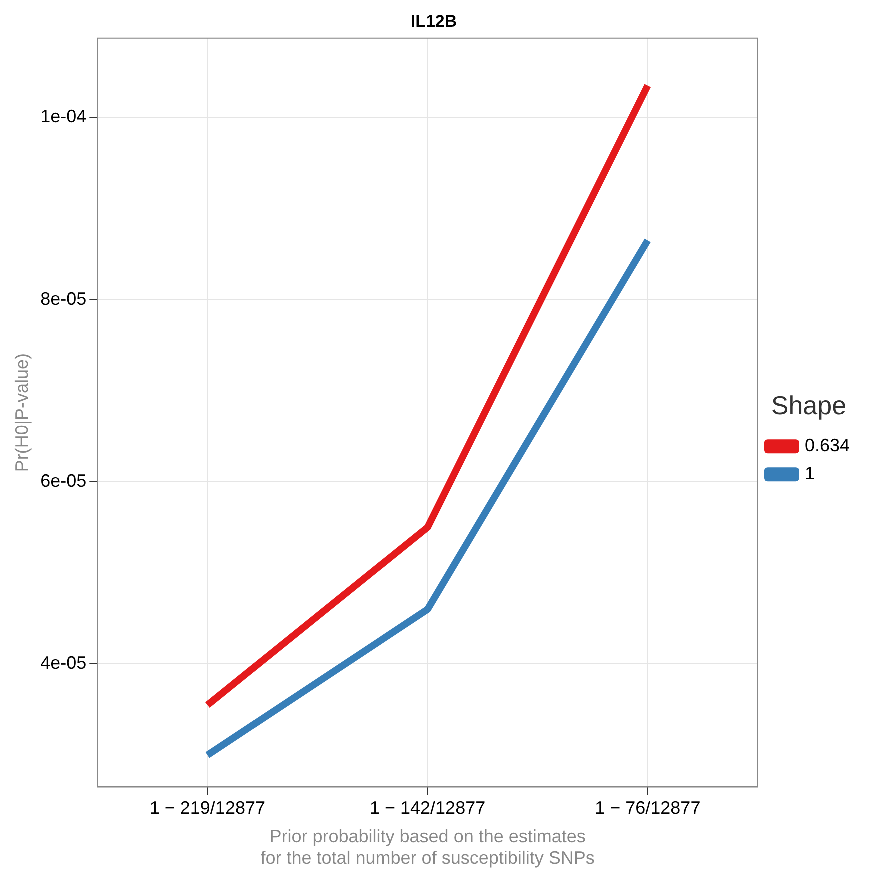 The width and height of the screenshot is (877, 884). I want to click on x-tick-label: 1 − 142/12877, so click(428, 808).